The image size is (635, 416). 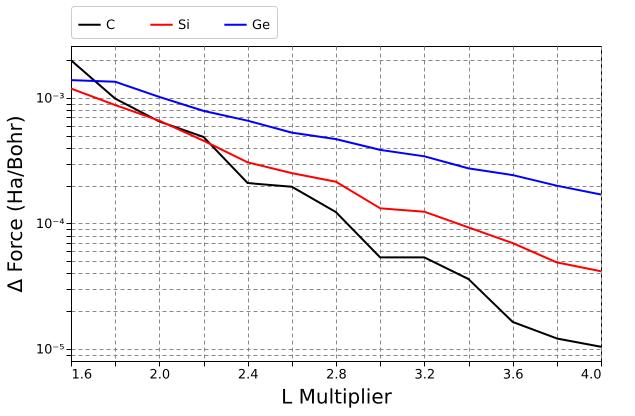 What do you see at coordinates (50, 350) in the screenshot?
I see `y-tick-label: 10⁻⁵` at bounding box center [50, 350].